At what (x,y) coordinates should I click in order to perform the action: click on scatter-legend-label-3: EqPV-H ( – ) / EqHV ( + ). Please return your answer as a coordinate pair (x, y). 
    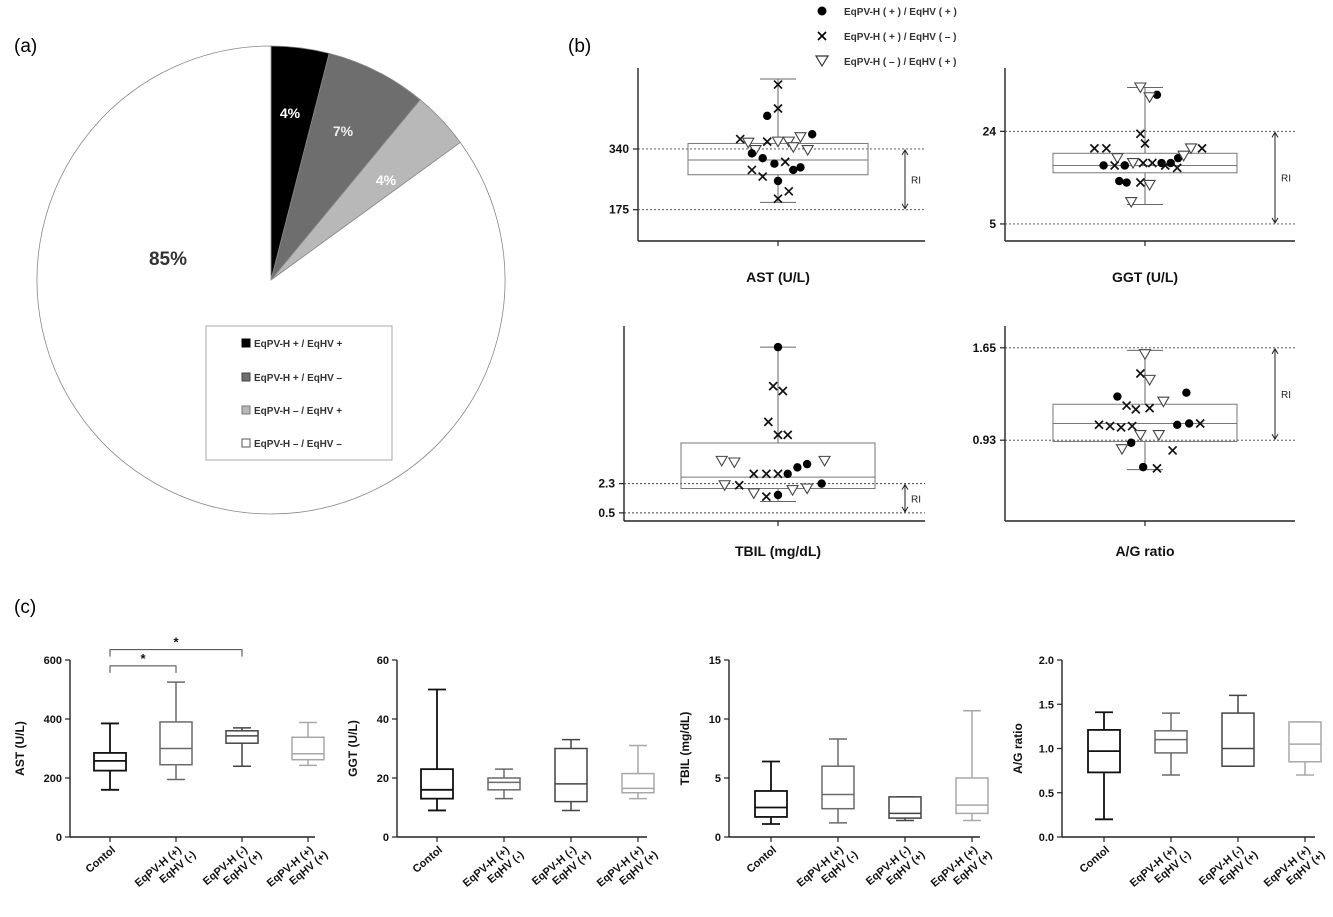
    Looking at the image, I should click on (900, 62).